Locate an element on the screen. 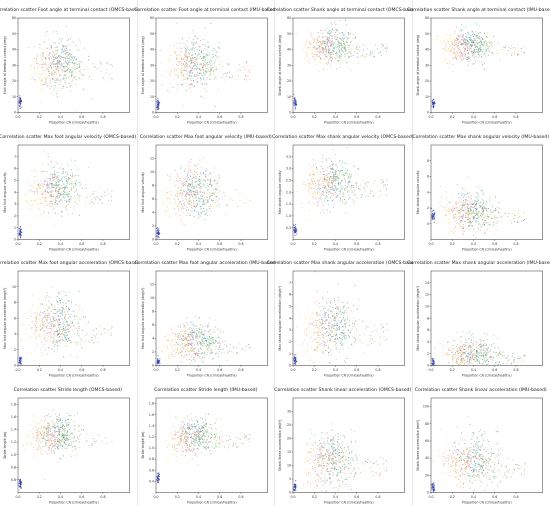 The width and height of the screenshot is (550, 506). x-axis-label: Proportion CN (clinical/healthy) is located at coordinates (486, 123).